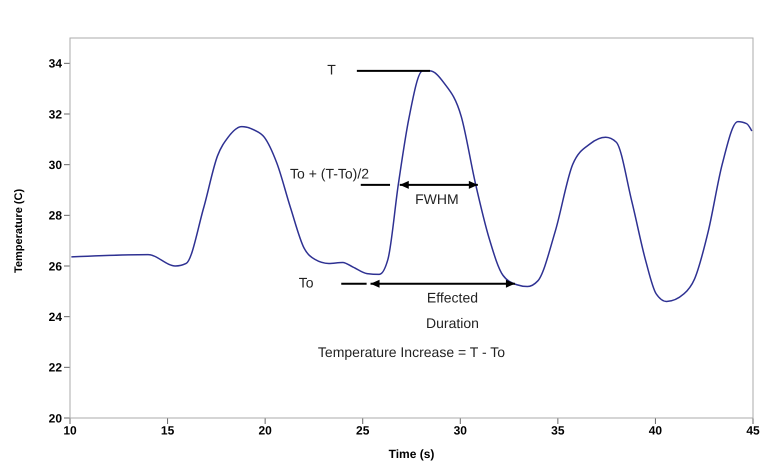 The image size is (780, 473). I want to click on y-tick-label: 22, so click(55, 367).